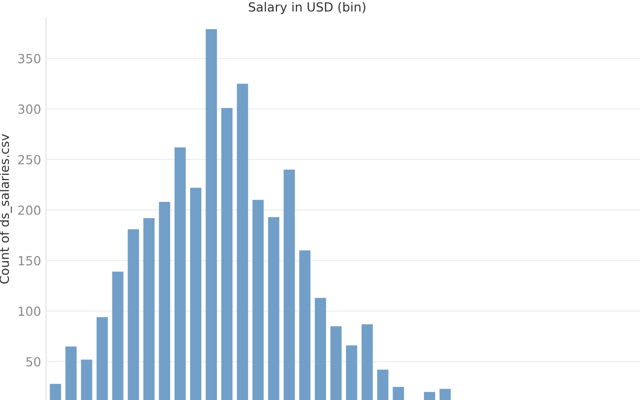 This screenshot has height=400, width=640. Describe the element at coordinates (307, 8) in the screenshot. I see `chart-title: Salary in USD (bin)` at that location.